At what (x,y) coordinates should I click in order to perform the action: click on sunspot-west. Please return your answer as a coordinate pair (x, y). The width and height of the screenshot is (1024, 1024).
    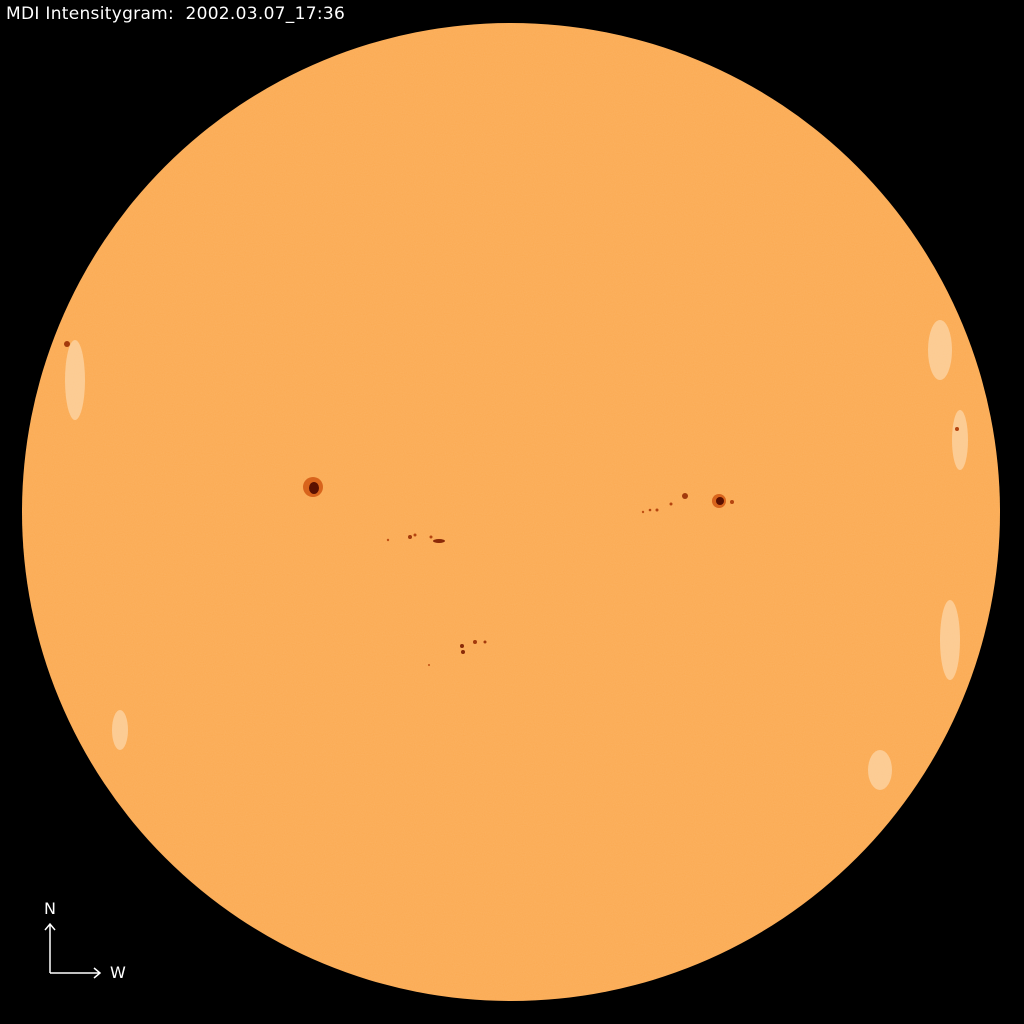
    Looking at the image, I should click on (687, 503).